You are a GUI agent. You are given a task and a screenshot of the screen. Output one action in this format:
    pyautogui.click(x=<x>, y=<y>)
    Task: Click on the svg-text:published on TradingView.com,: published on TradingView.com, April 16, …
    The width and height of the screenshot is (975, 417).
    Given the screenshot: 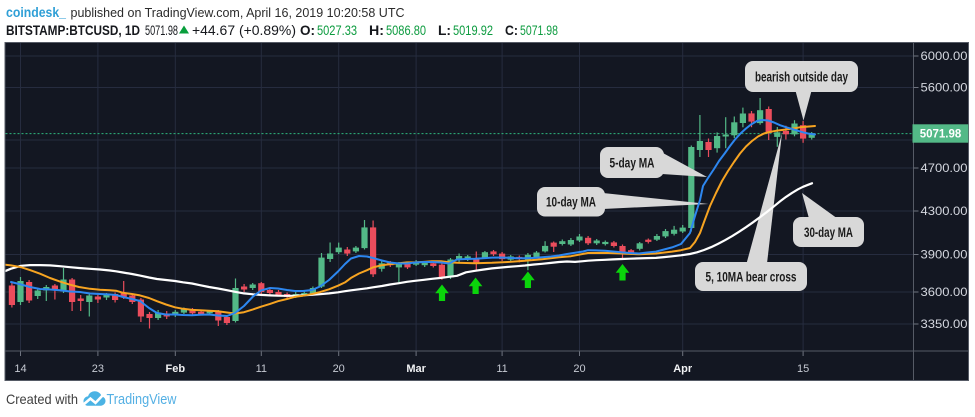 What is the action you would take?
    pyautogui.click(x=238, y=12)
    